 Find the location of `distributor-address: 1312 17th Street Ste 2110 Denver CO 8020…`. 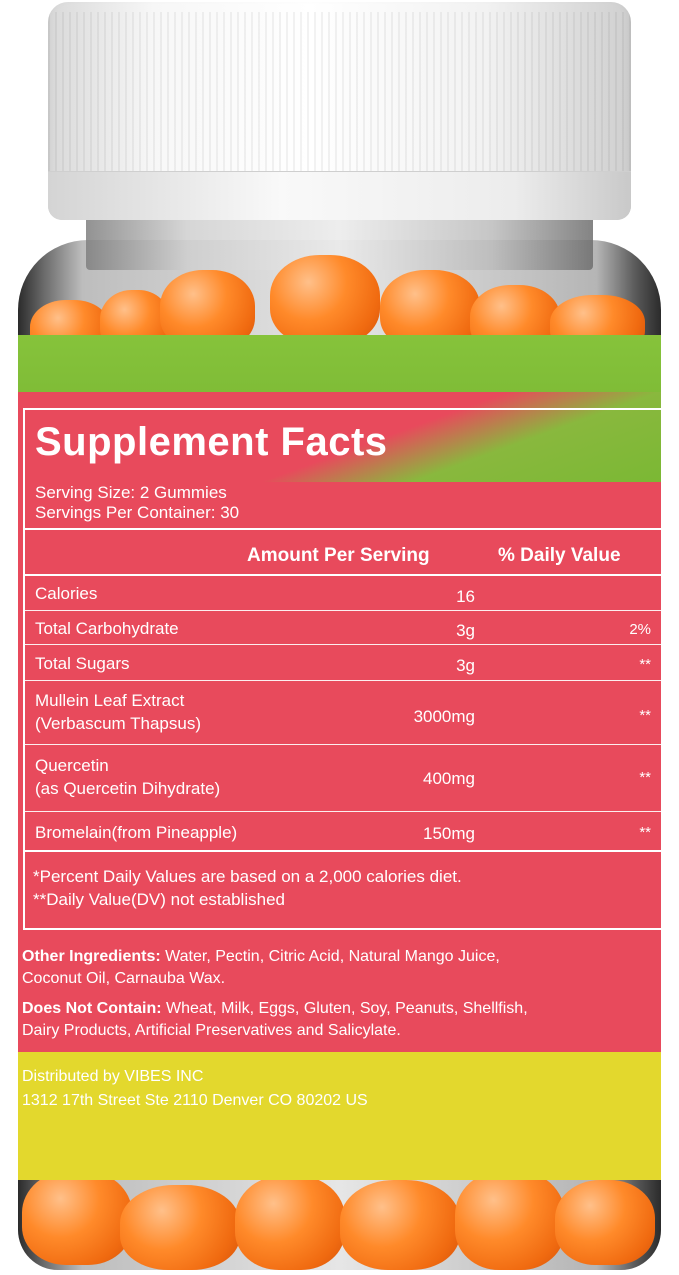

distributor-address: 1312 17th Street Ste 2110 Denver CO 8020… is located at coordinates (195, 1100).